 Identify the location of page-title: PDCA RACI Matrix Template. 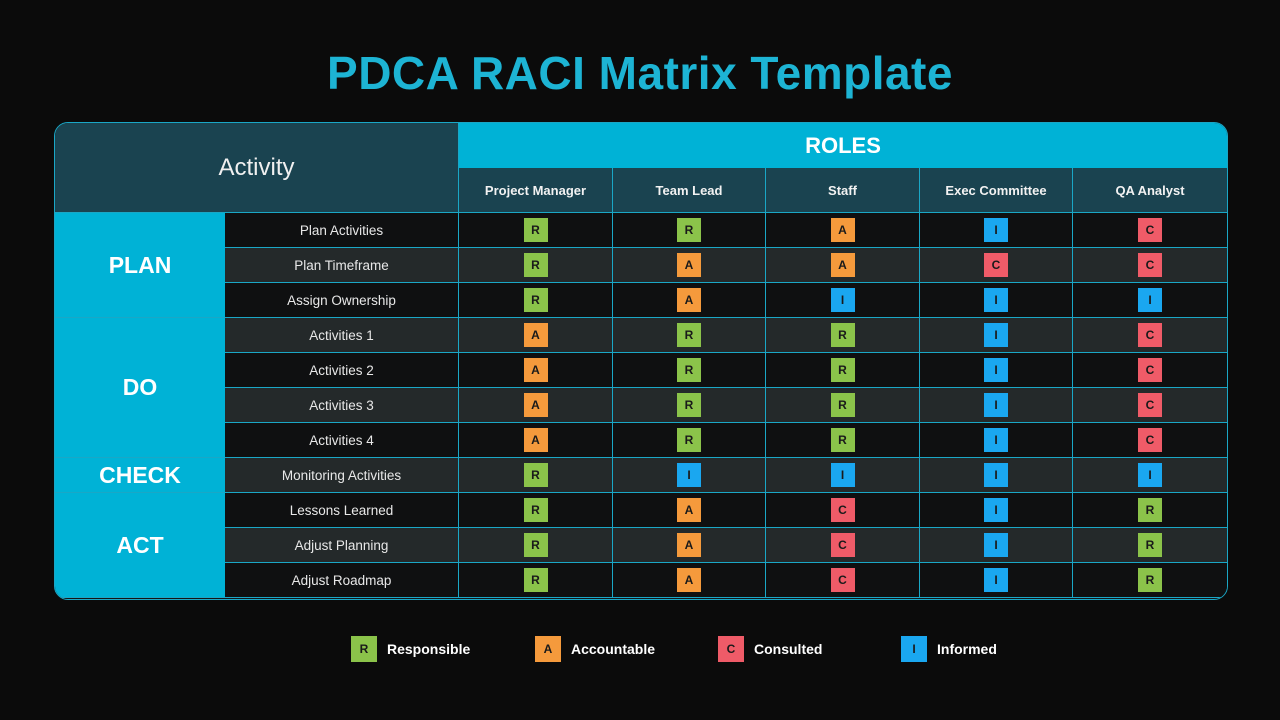
(640, 73).